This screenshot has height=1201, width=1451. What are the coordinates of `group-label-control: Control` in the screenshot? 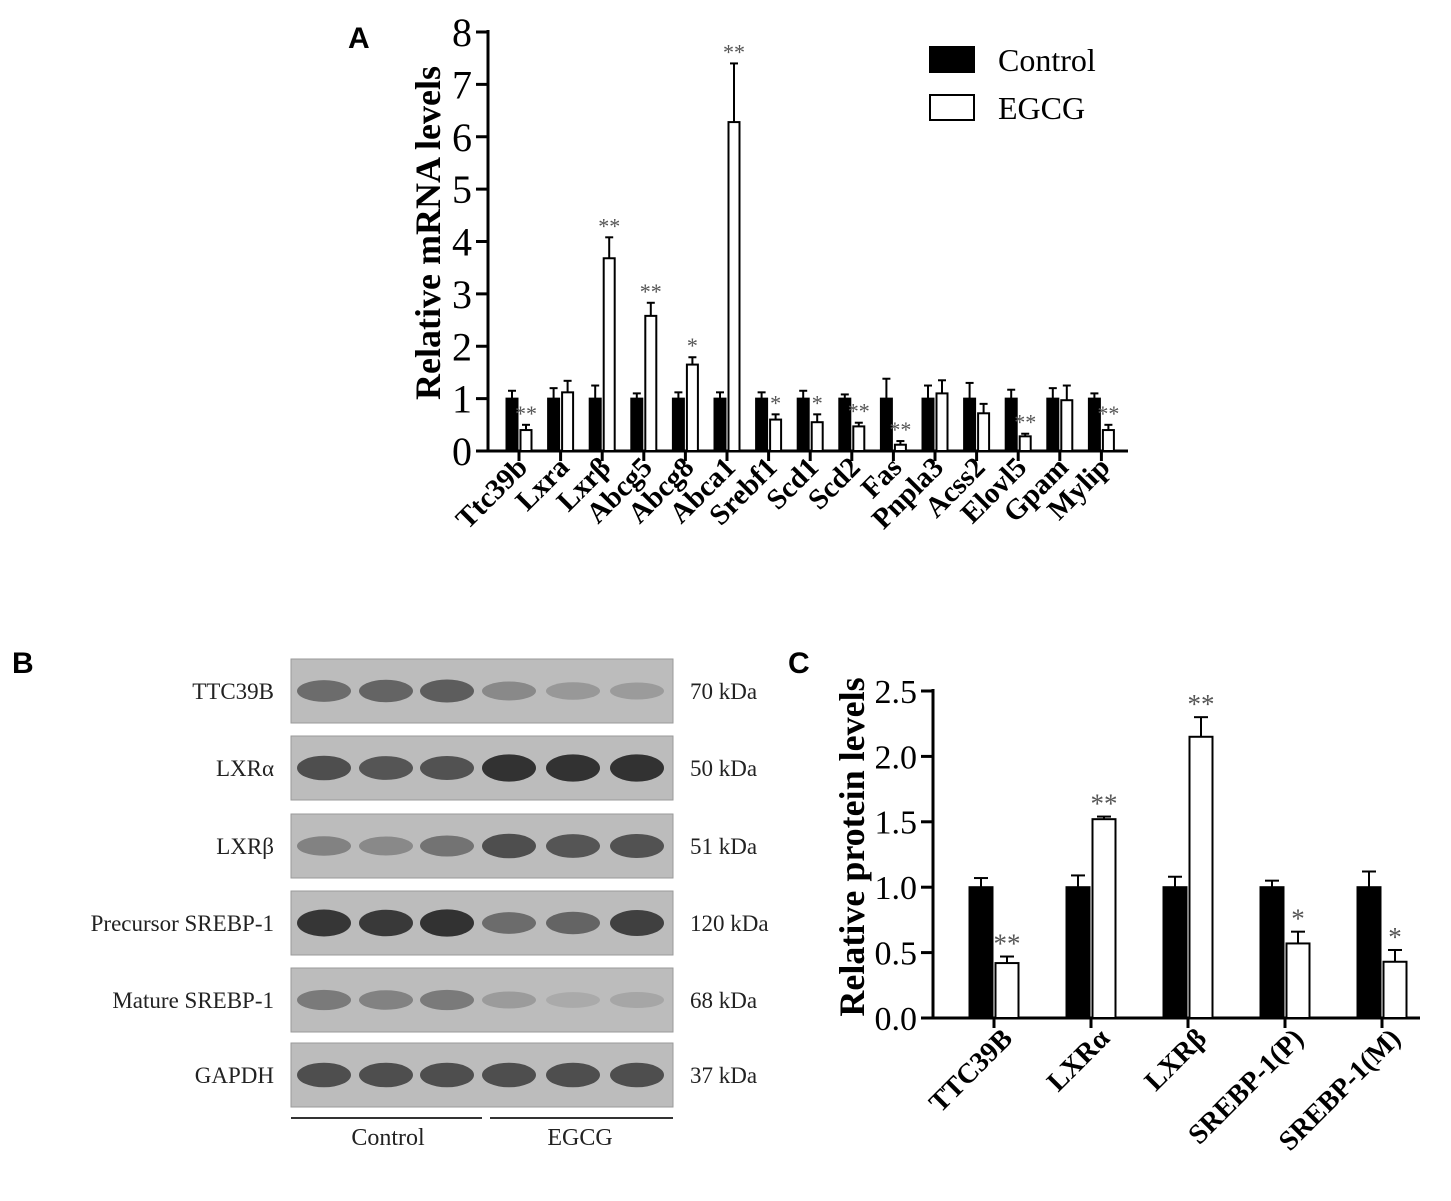 It's located at (388, 1138).